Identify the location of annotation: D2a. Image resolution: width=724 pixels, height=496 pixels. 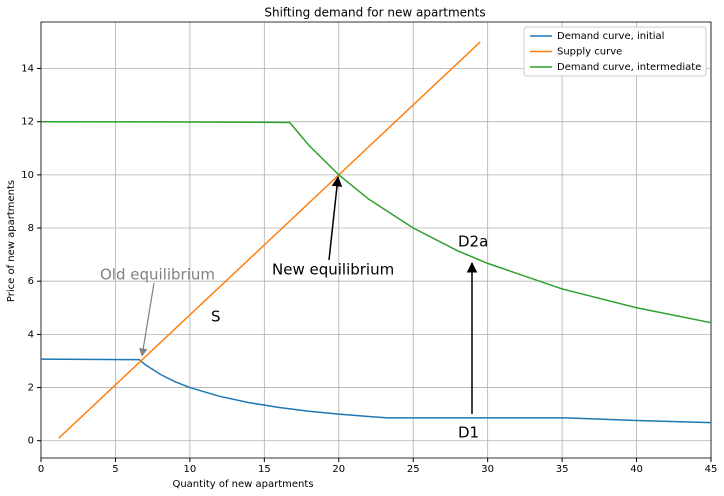
(473, 242).